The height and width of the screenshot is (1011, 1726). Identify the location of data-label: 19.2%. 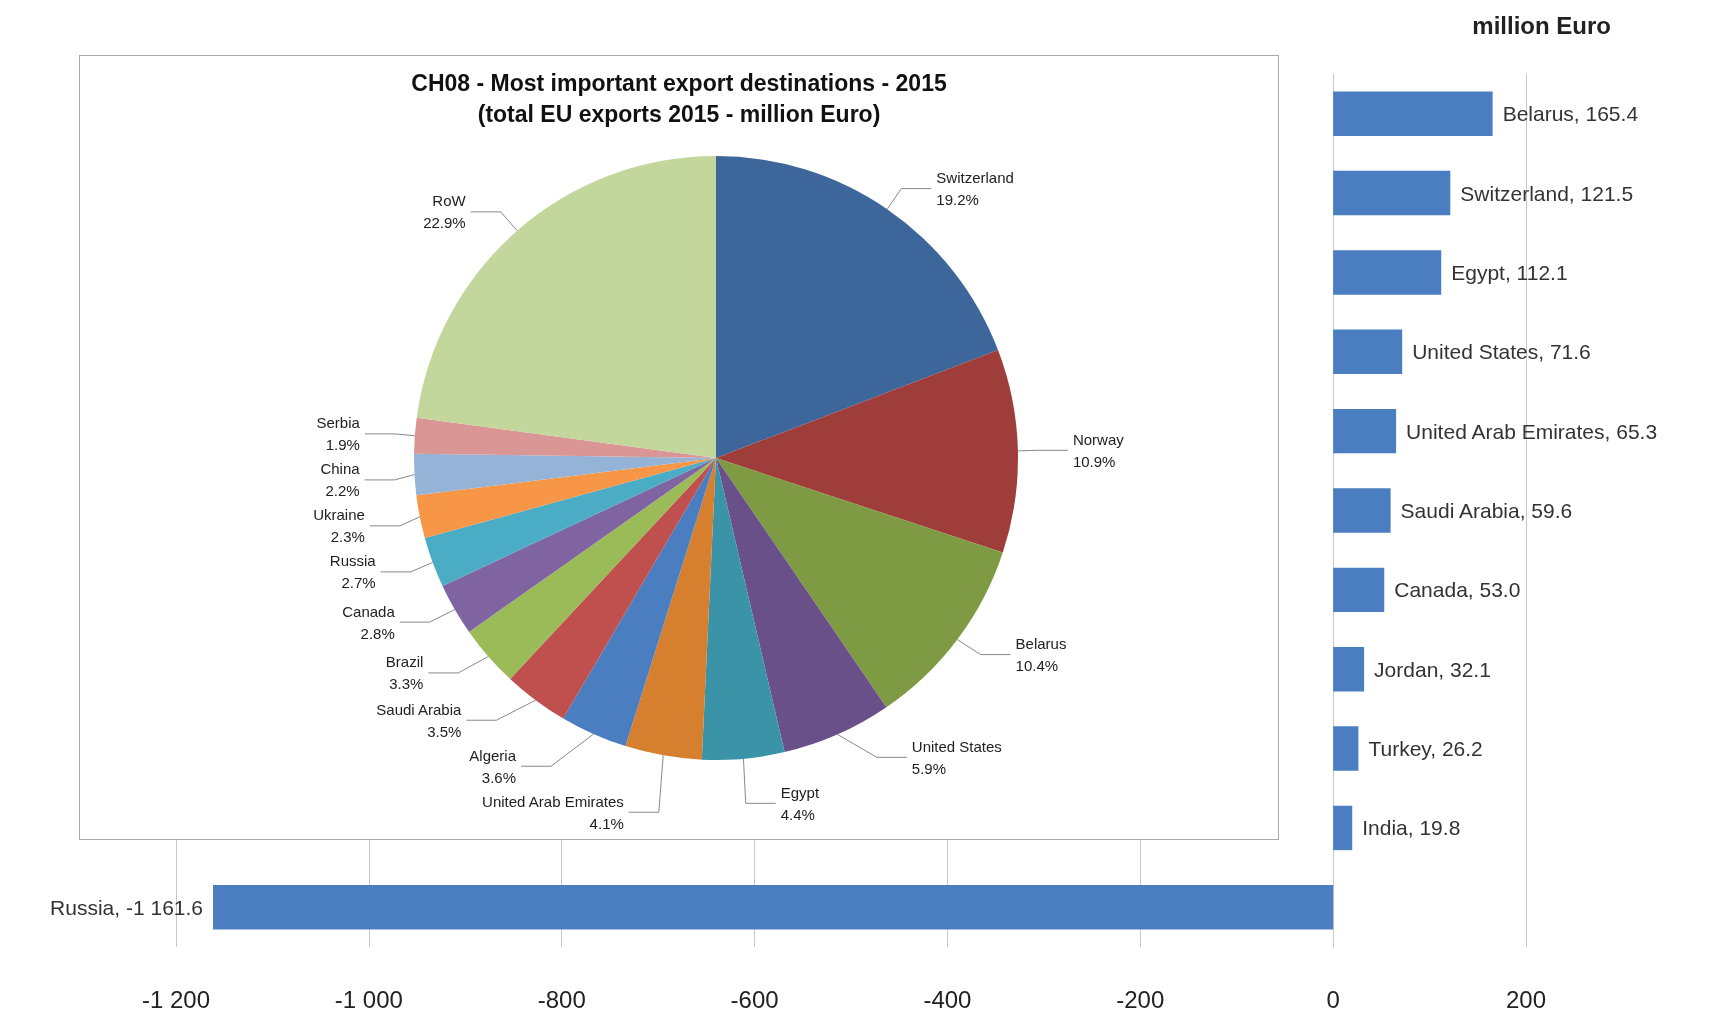
(957, 200).